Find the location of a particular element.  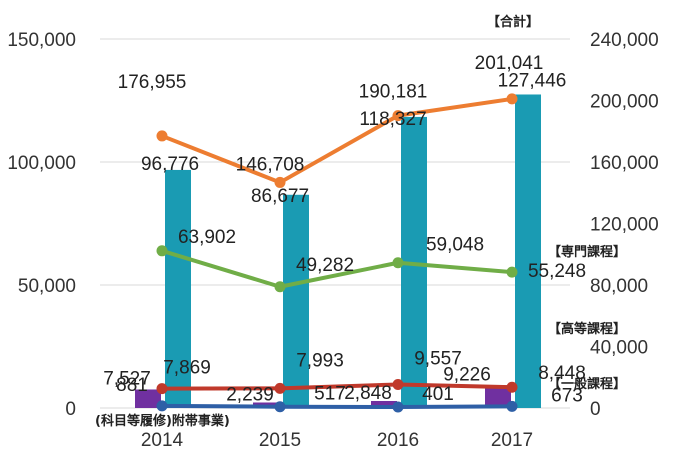

data-label-subsidiary_line: 881 is located at coordinates (132, 385).